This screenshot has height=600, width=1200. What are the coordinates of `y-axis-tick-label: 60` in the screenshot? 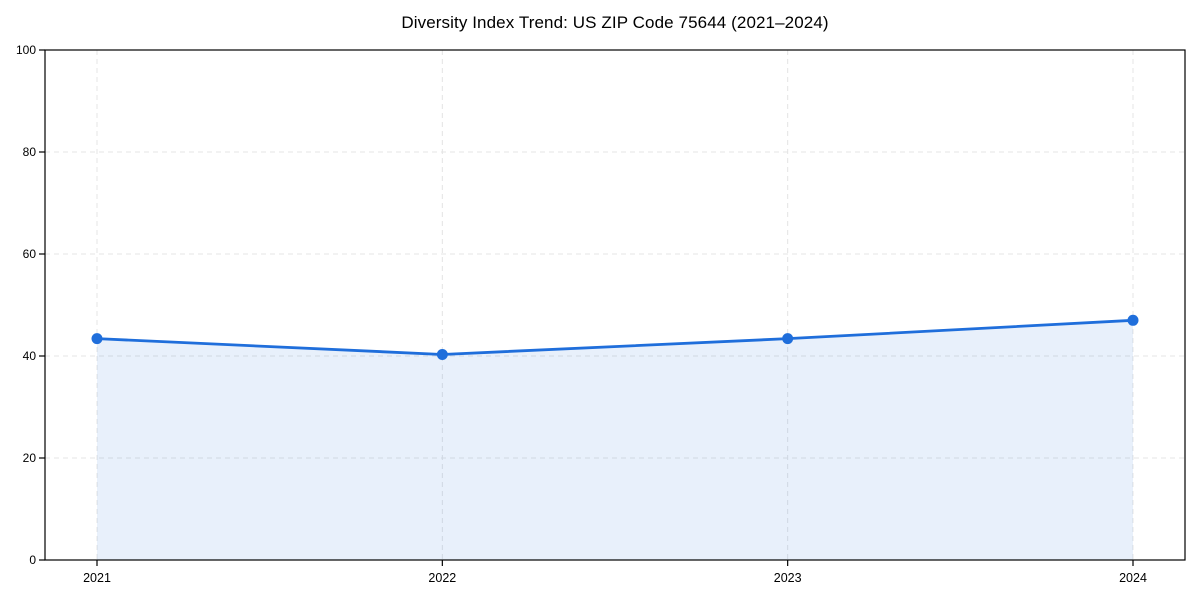 It's located at (30, 254).